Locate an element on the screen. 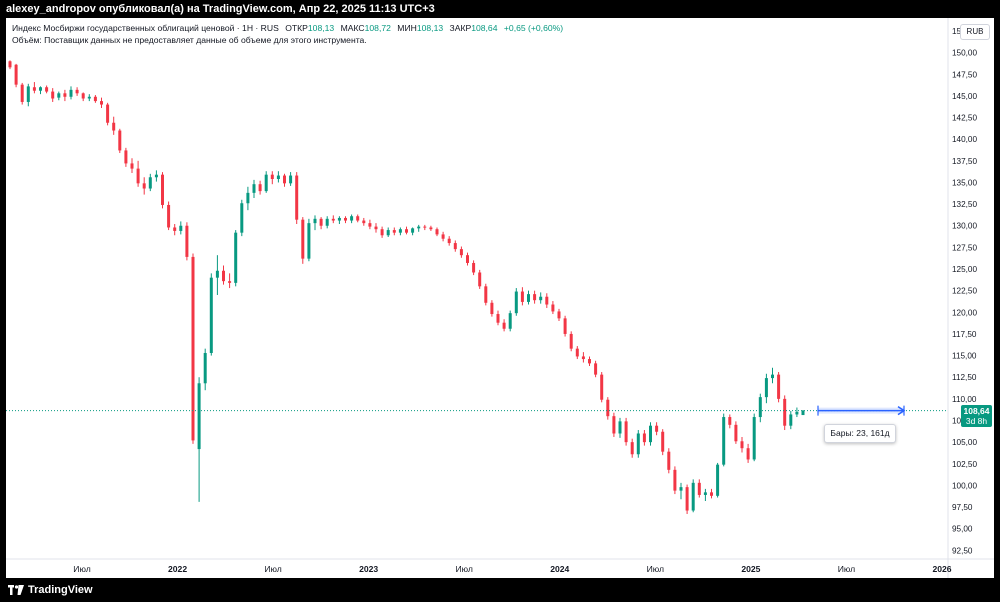 The height and width of the screenshot is (602, 1000). y-tick-label: 95,00 is located at coordinates (962, 529).